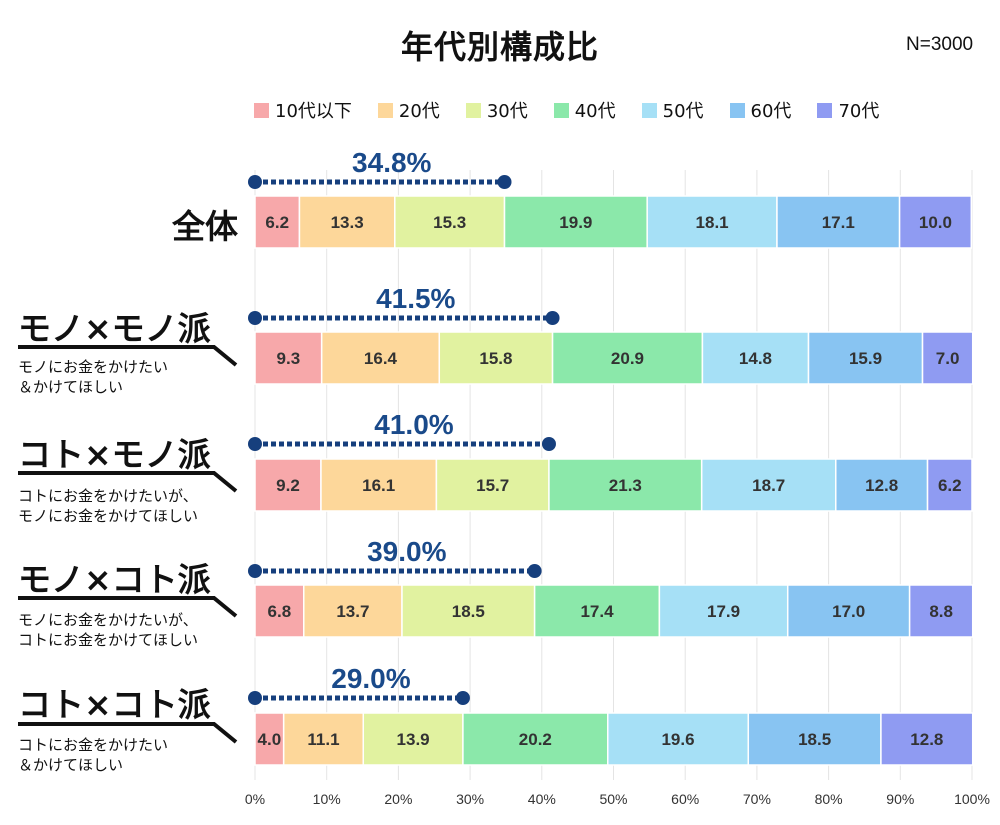 The width and height of the screenshot is (1000, 825). What do you see at coordinates (757, 799) in the screenshot?
I see `x-tick-label: 70%` at bounding box center [757, 799].